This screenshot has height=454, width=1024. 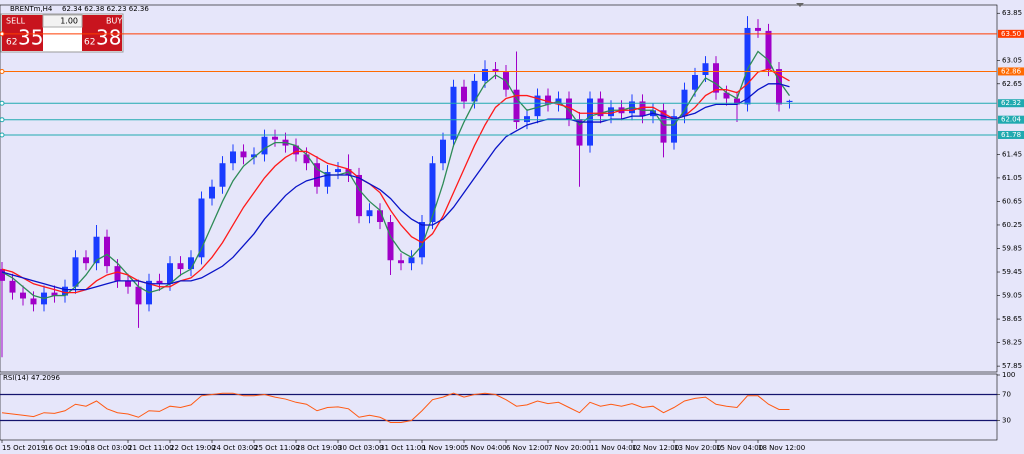 I want to click on y-tick-label: 62.65, so click(x=1012, y=84).